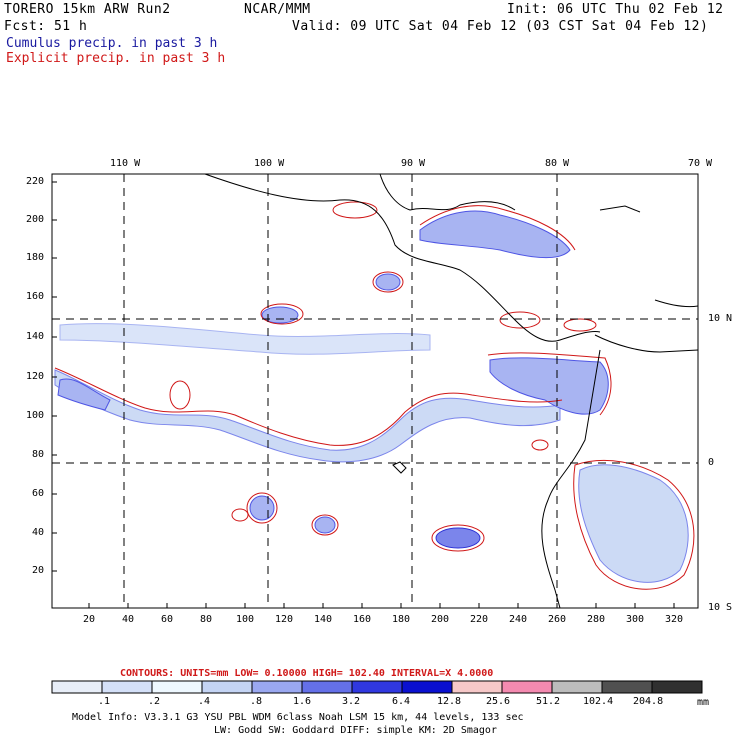 The height and width of the screenshot is (740, 740). I want to click on gulf-coast, so click(447, 192).